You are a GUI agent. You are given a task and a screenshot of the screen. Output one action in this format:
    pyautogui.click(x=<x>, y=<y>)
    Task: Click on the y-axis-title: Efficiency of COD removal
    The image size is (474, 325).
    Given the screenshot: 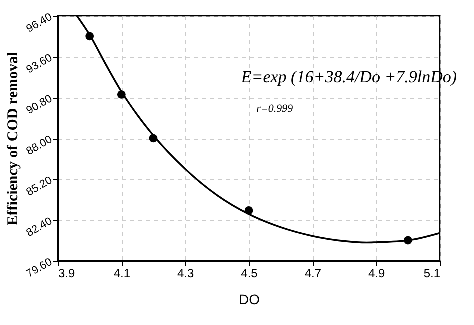 What is the action you would take?
    pyautogui.click(x=14, y=139)
    